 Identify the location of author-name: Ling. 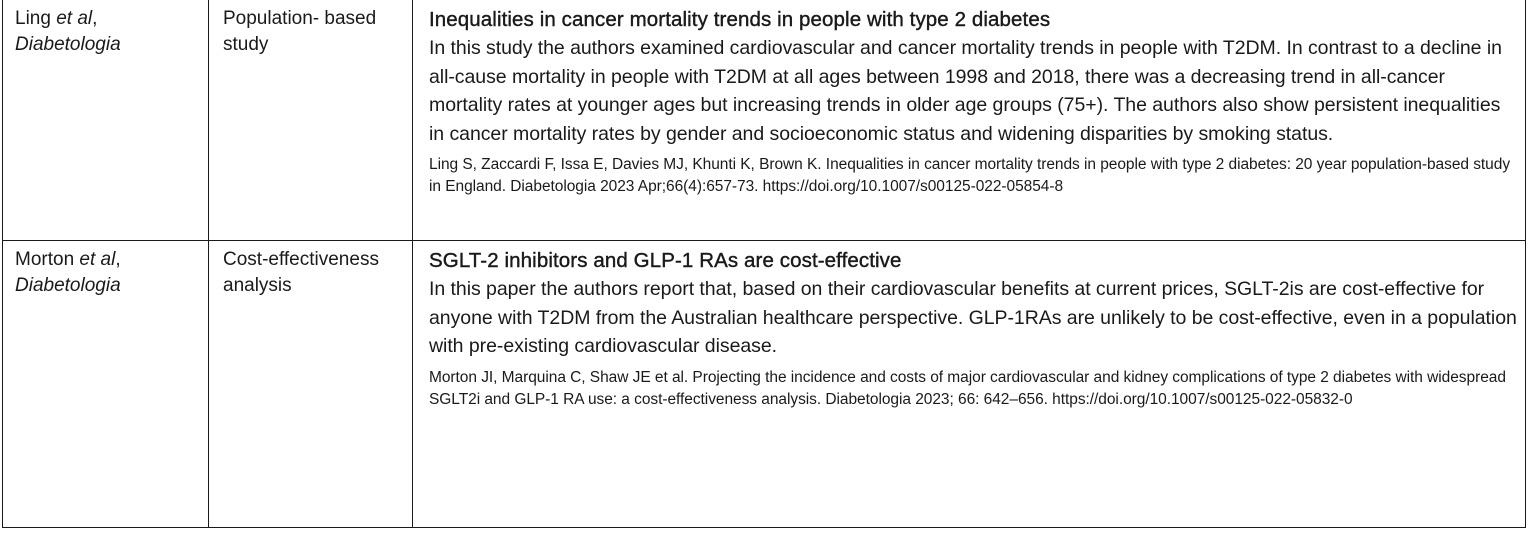
(33, 18).